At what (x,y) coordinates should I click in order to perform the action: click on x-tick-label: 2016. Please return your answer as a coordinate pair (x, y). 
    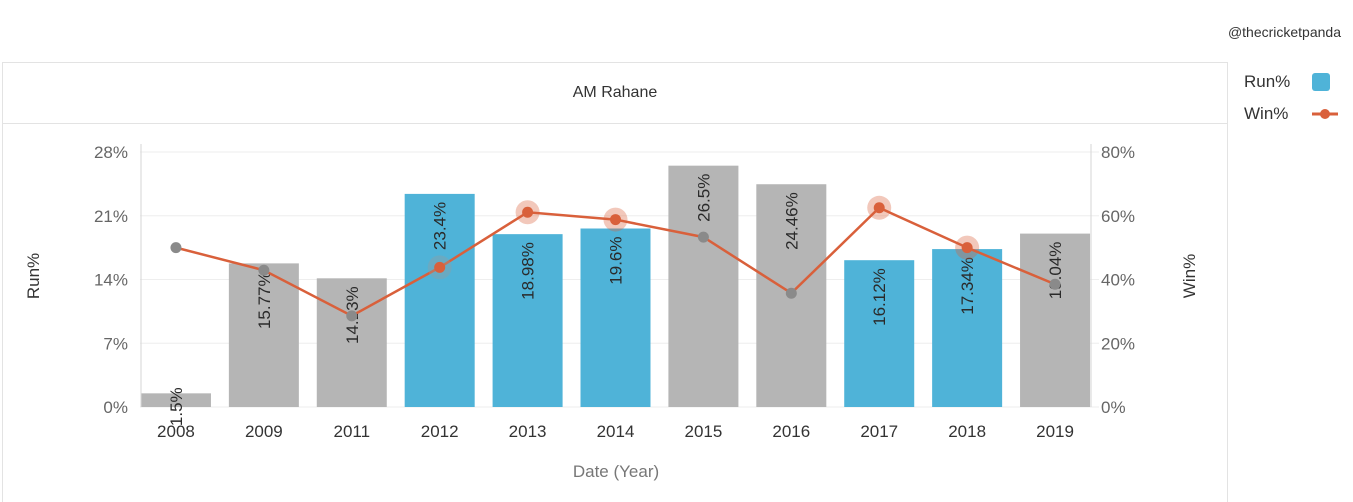
    Looking at the image, I should click on (791, 431).